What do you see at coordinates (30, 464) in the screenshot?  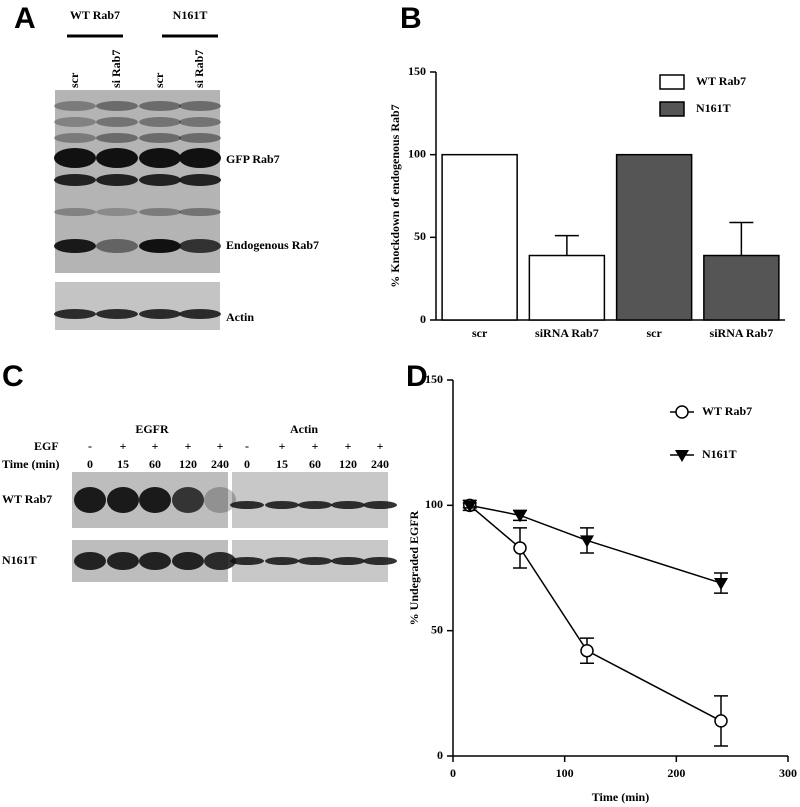 I see `row-title: Time (min)` at bounding box center [30, 464].